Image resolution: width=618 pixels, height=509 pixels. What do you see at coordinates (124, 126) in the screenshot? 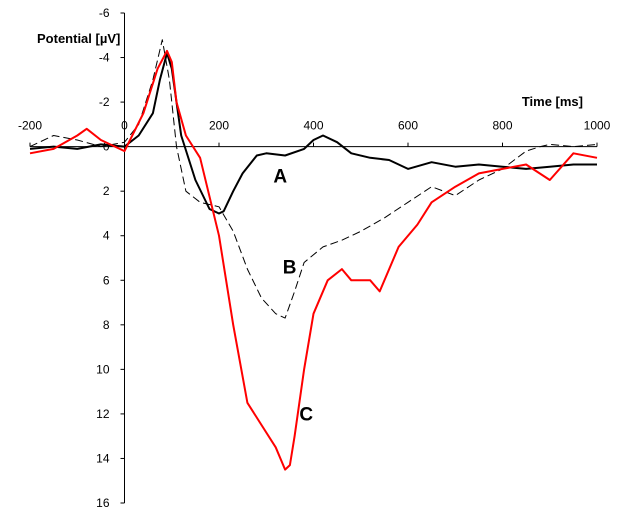
I see `x-tick-label: 0` at bounding box center [124, 126].